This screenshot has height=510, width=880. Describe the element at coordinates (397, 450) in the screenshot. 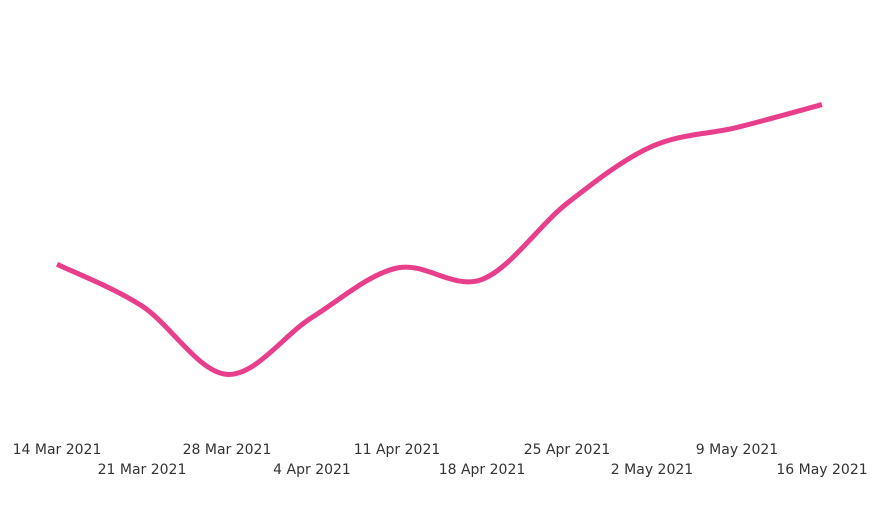

I see `x-tick-label: 11 Apr 2021` at that location.